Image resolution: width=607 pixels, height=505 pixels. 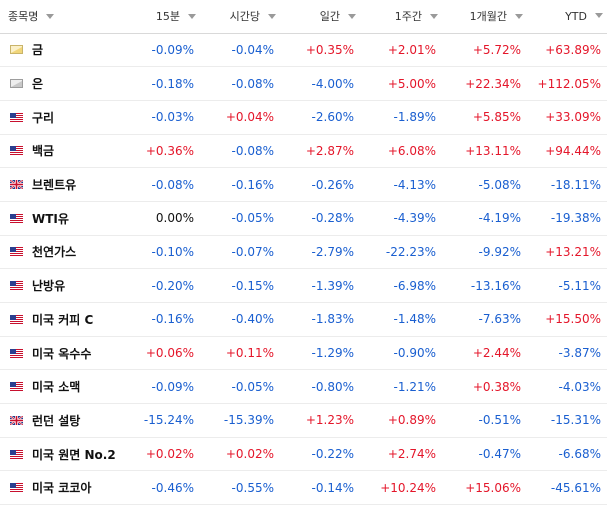 I want to click on column-header-name: 종목명, so click(x=60, y=17).